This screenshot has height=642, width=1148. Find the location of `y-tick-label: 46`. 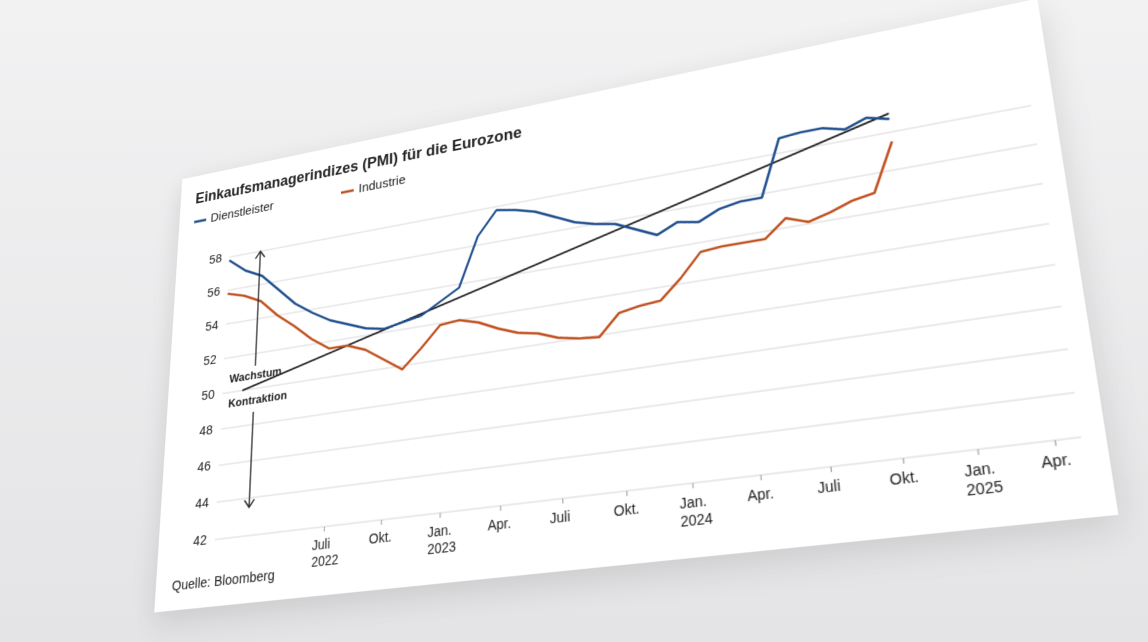

y-tick-label: 46 is located at coordinates (204, 466).